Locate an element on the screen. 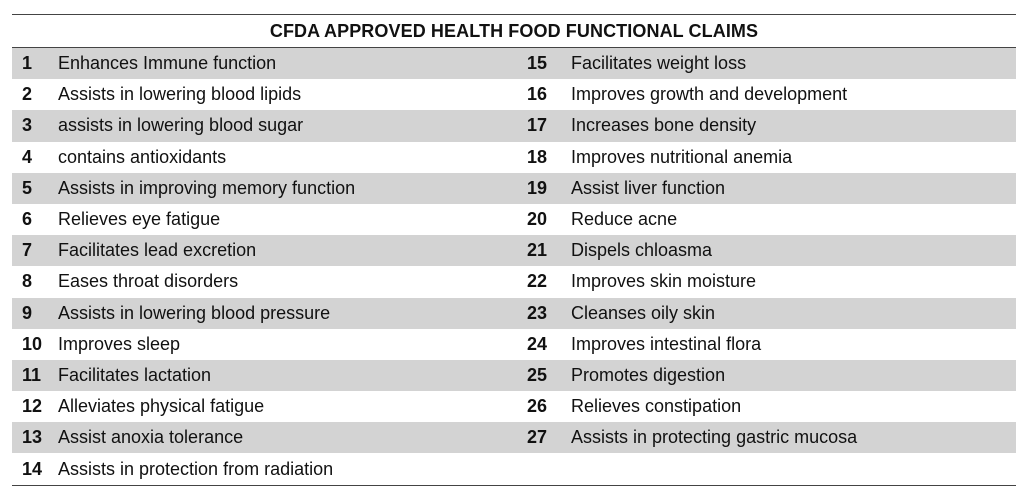 This screenshot has width=1024, height=493. claim-text: Facilitates weight loss is located at coordinates (659, 63).